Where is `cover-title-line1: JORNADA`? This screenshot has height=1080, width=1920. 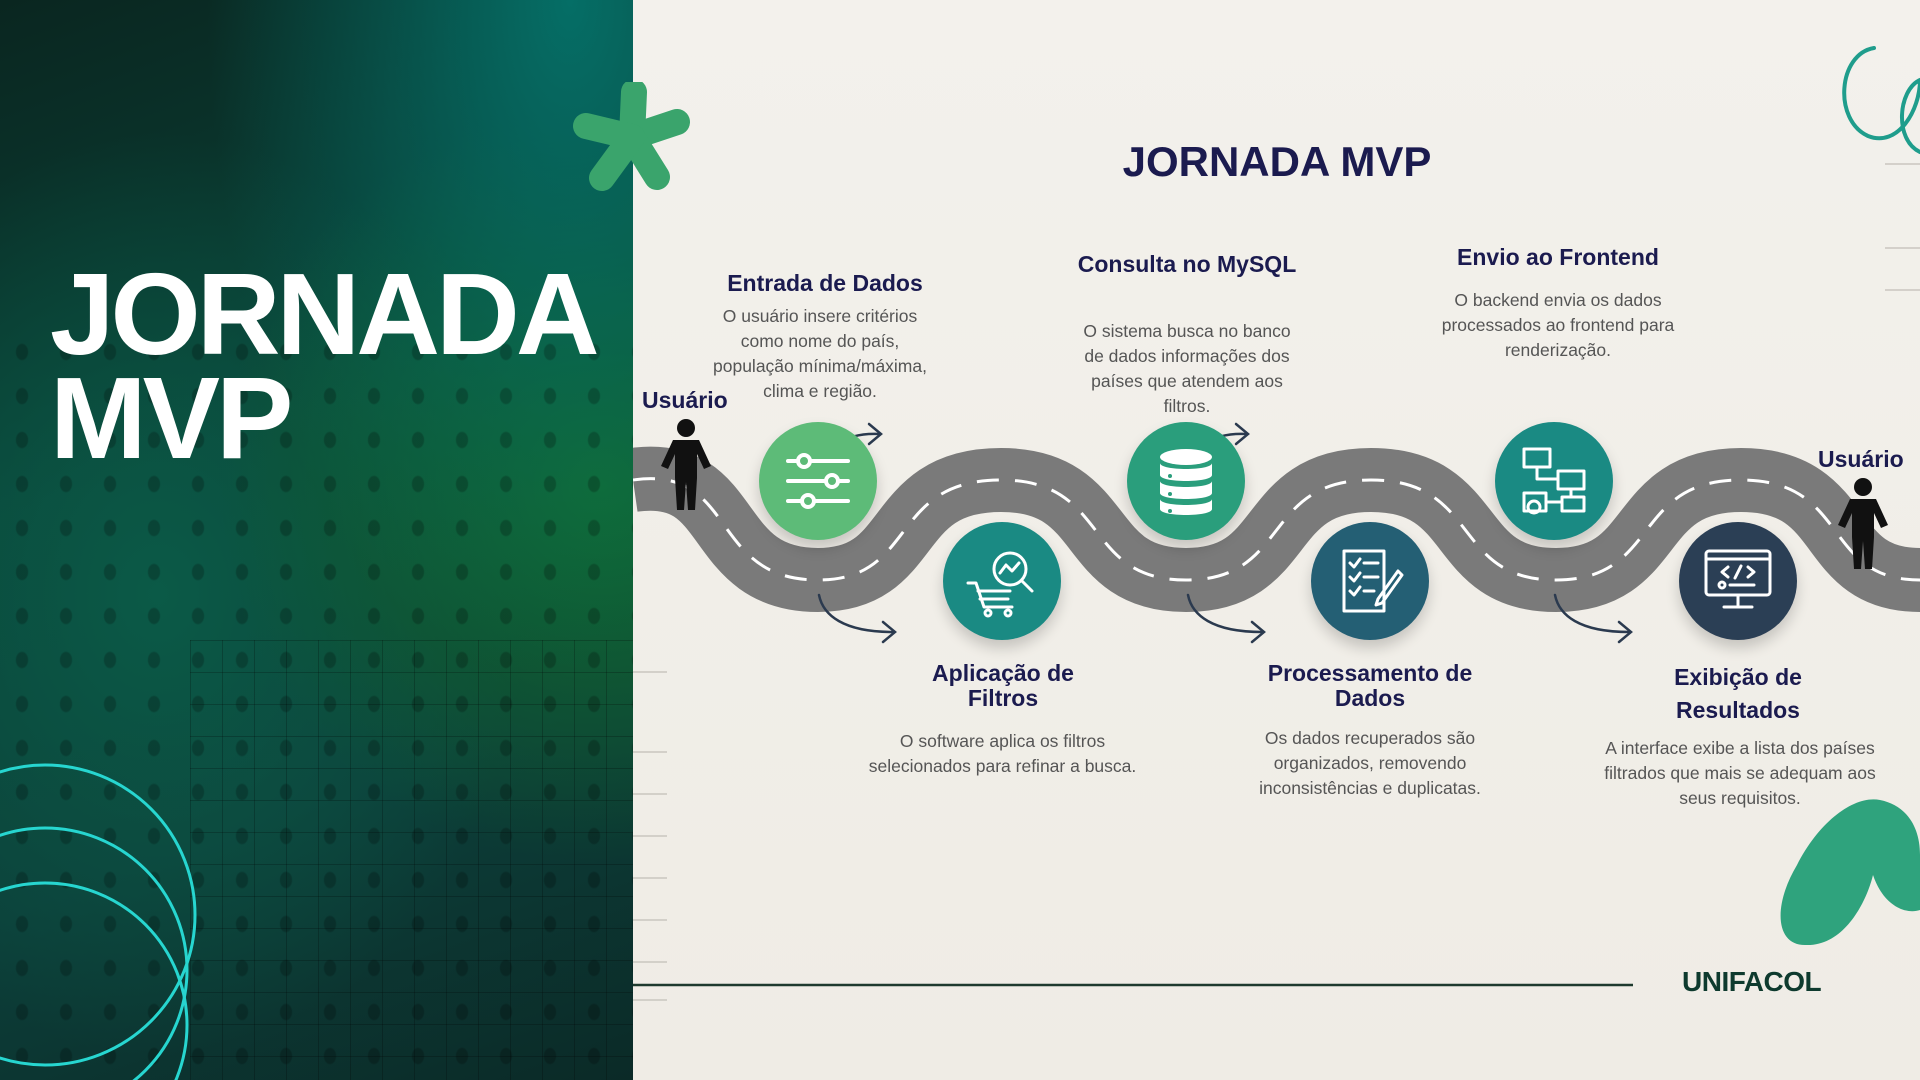 cover-title-line1: JORNADA is located at coordinates (325, 314).